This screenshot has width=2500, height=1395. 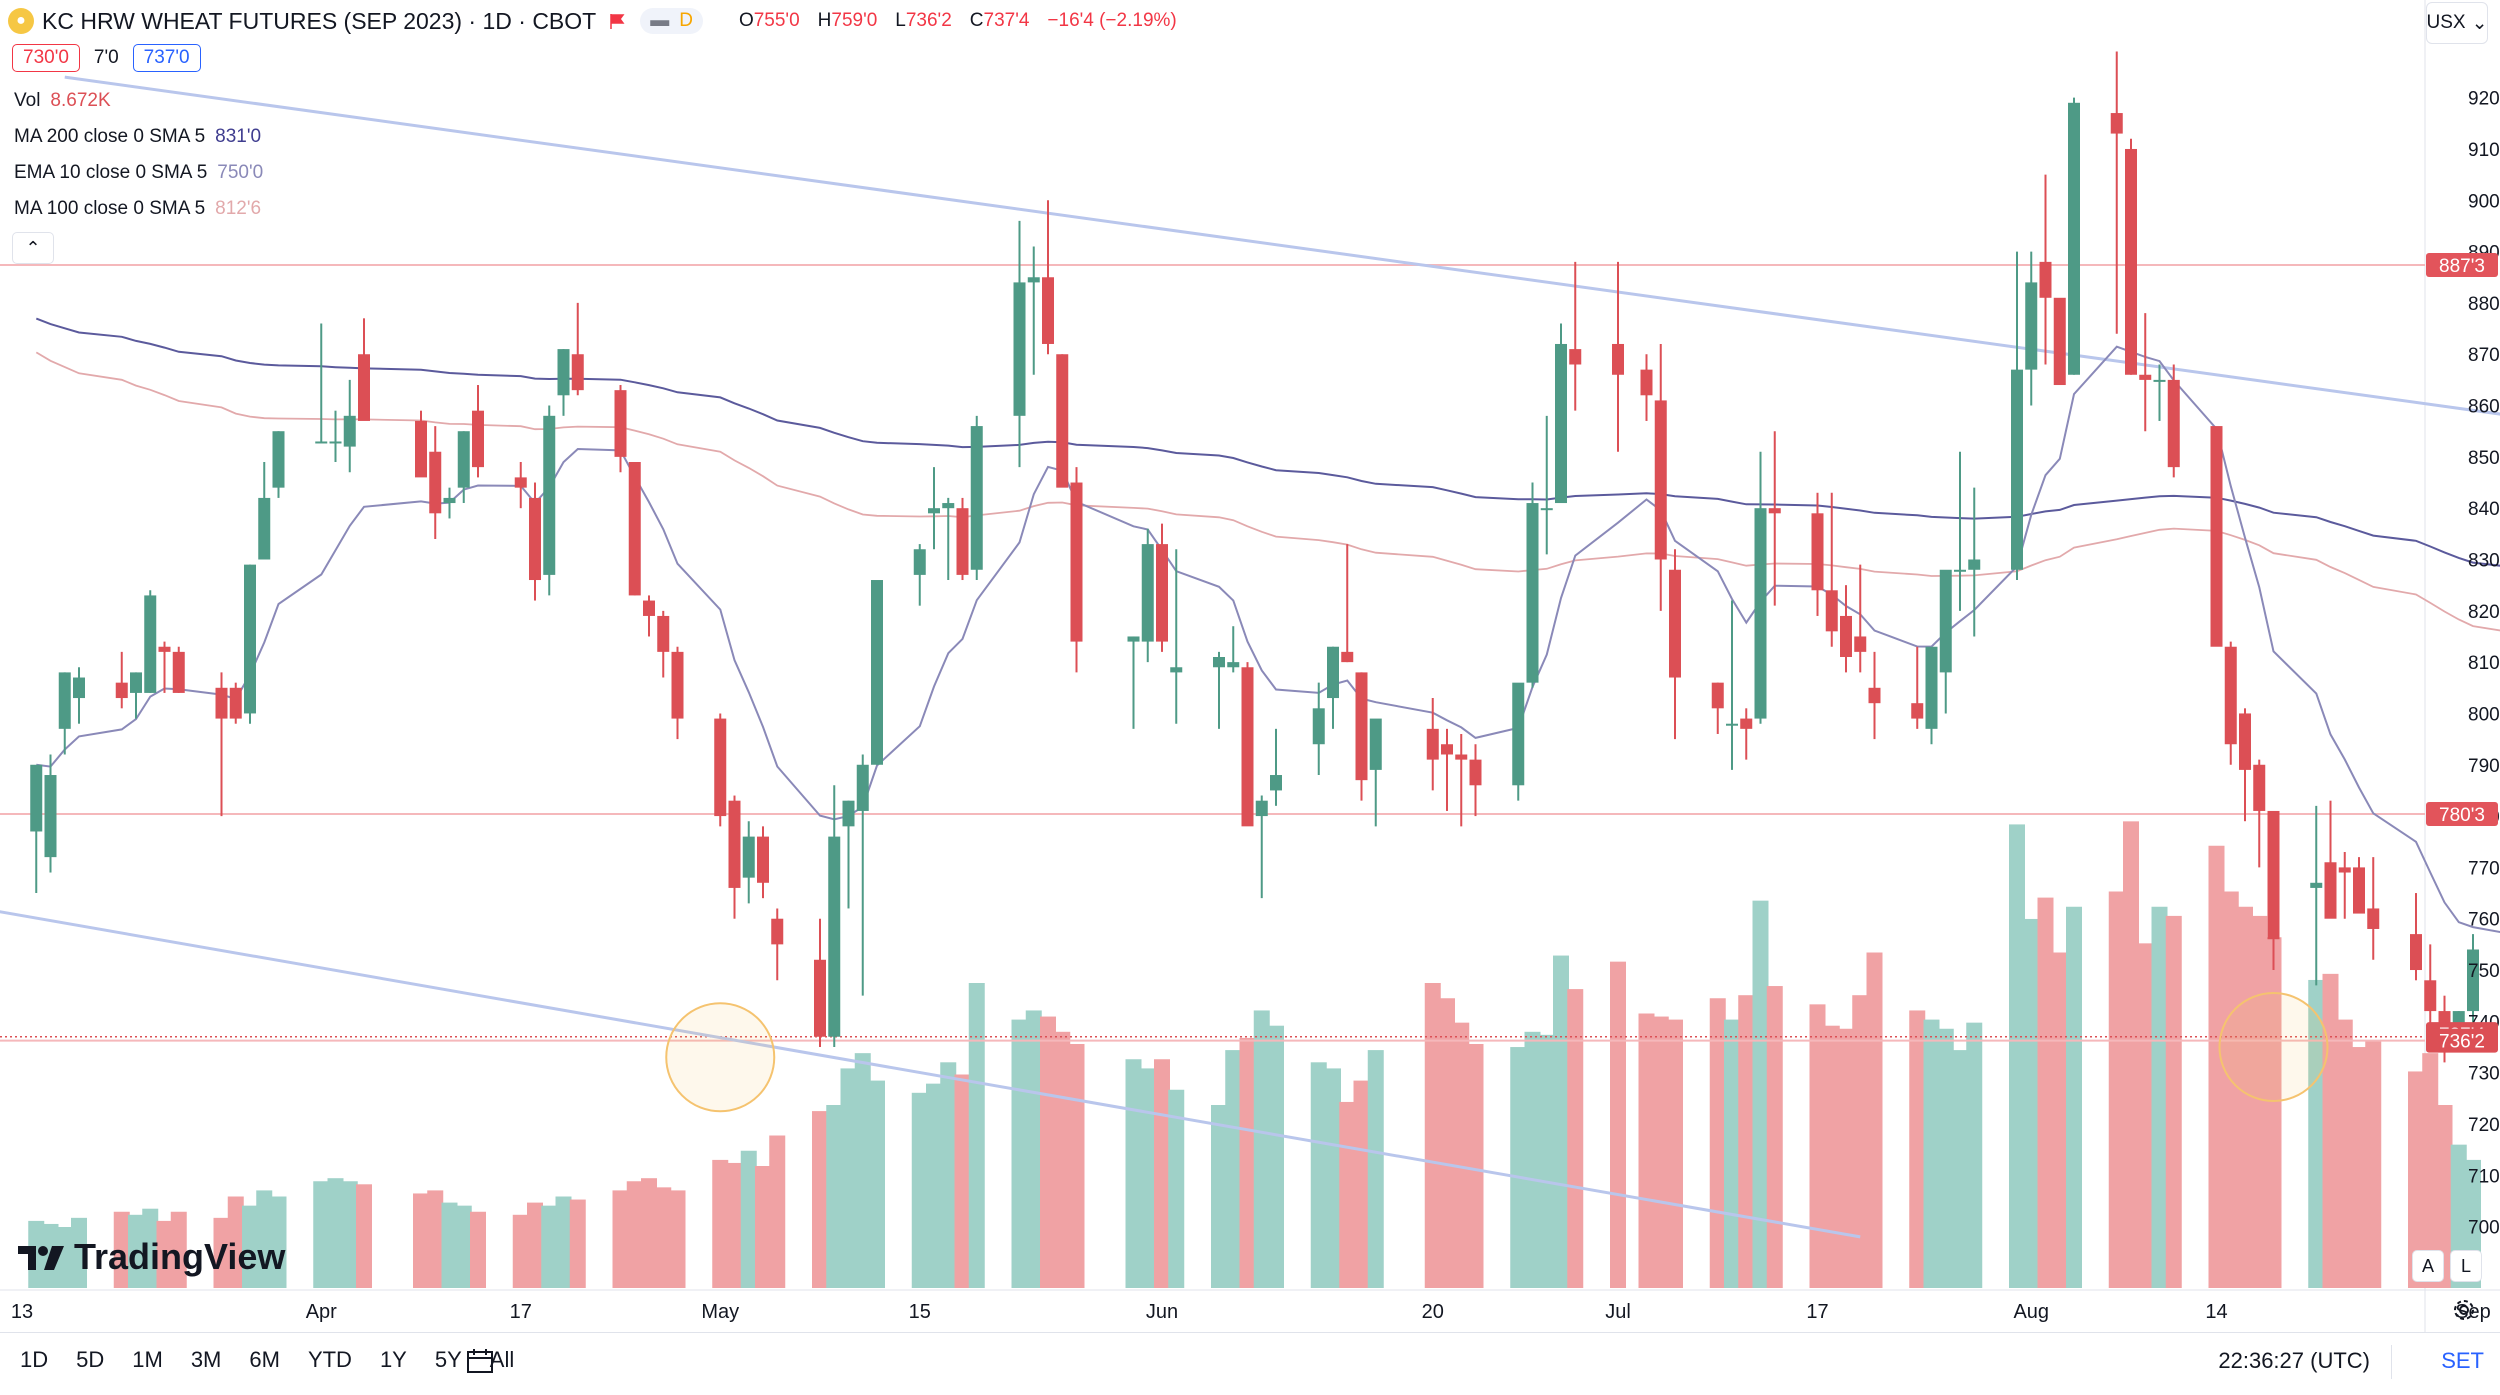 I want to click on legend-ma100: MA 100 close 0 SMA 5 812'6, so click(x=137, y=209).